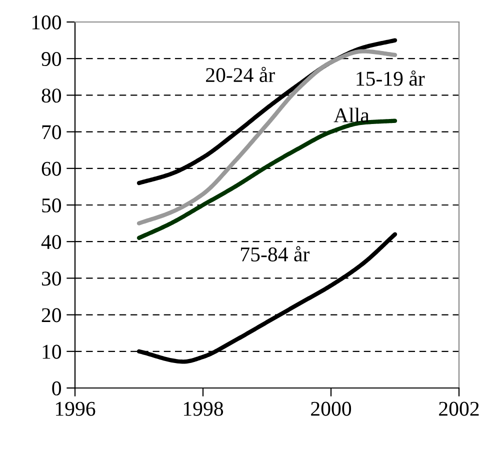 The width and height of the screenshot is (495, 449). I want to click on series-label: 20-24 år, so click(240, 74).